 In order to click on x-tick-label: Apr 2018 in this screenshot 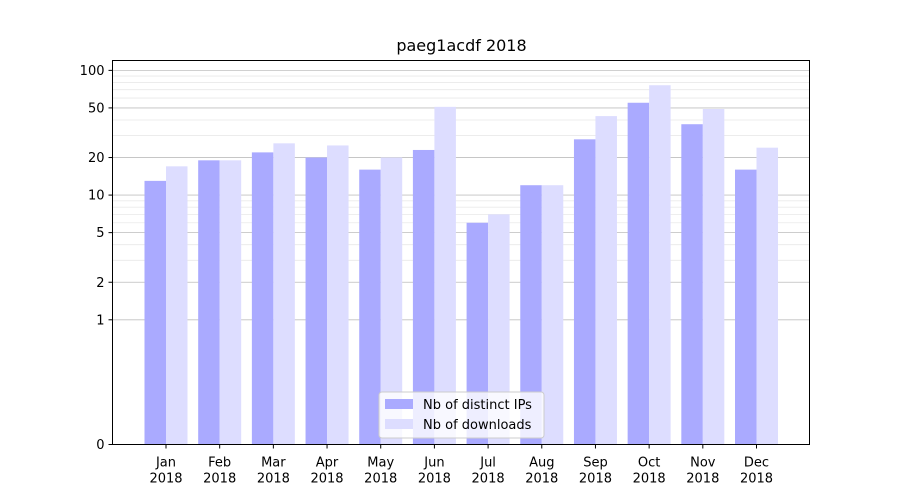, I will do `click(326, 471)`.